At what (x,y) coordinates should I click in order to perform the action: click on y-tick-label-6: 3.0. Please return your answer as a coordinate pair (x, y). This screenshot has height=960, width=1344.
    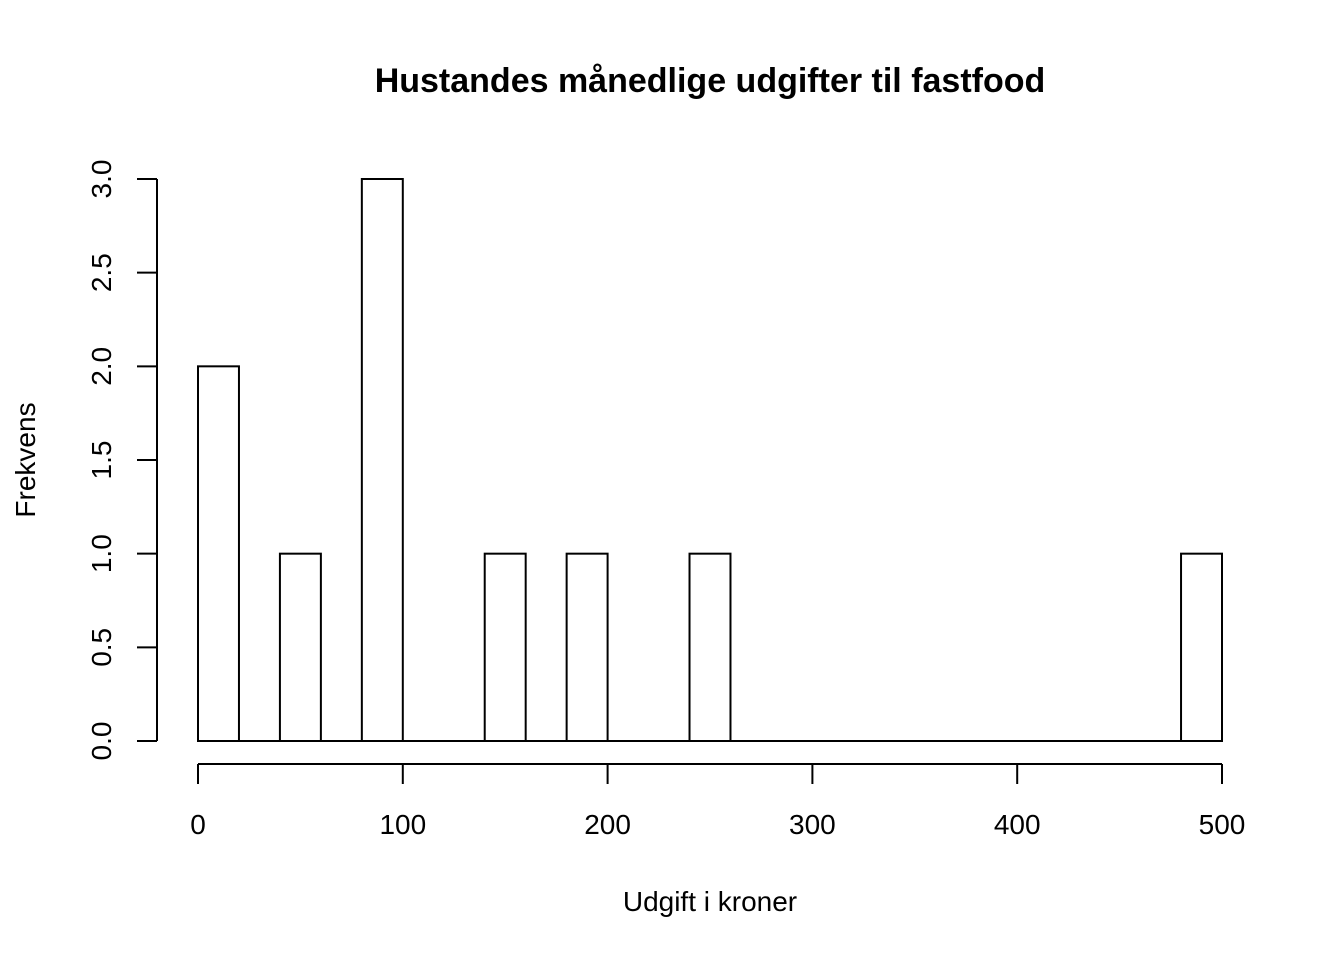
    Looking at the image, I should click on (101, 179).